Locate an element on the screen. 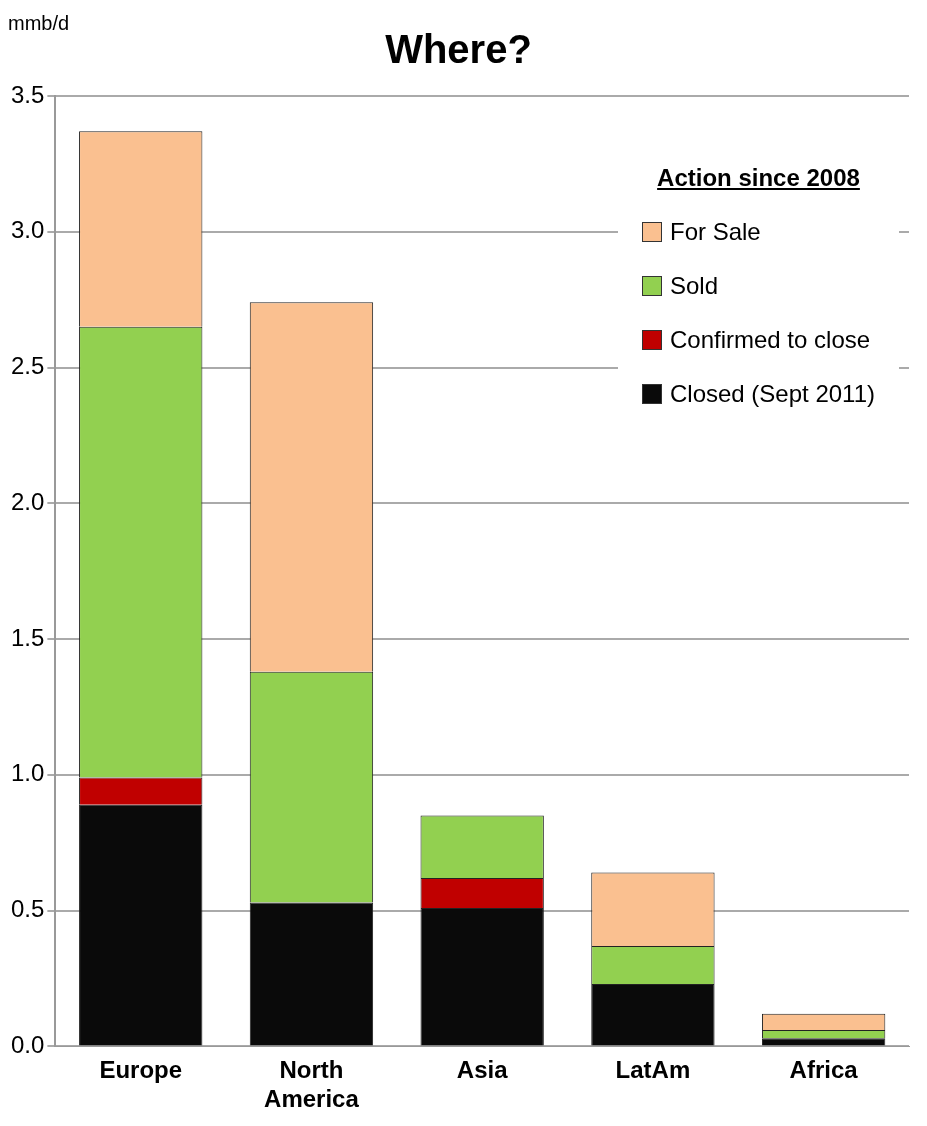  y-tick-label: 0.5 is located at coordinates (27, 909).